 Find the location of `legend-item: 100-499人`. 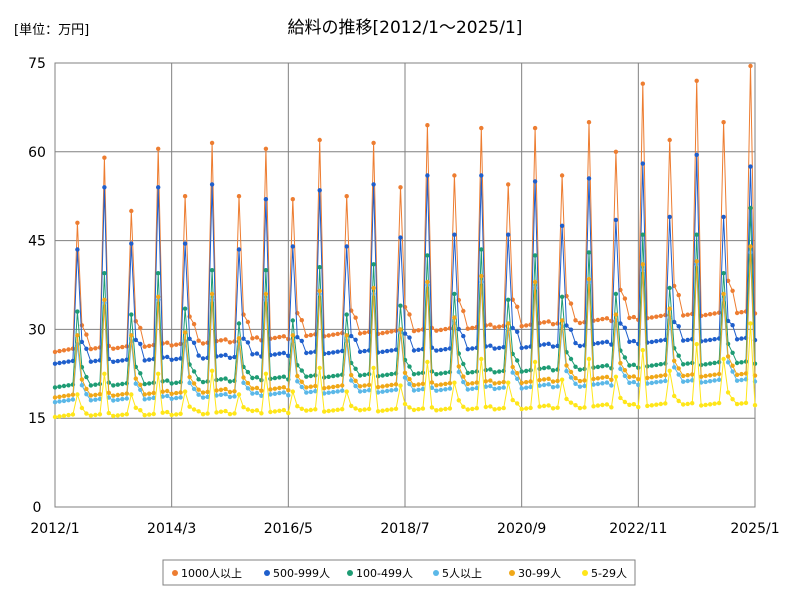

legend-item: 100-499人 is located at coordinates (380, 573).